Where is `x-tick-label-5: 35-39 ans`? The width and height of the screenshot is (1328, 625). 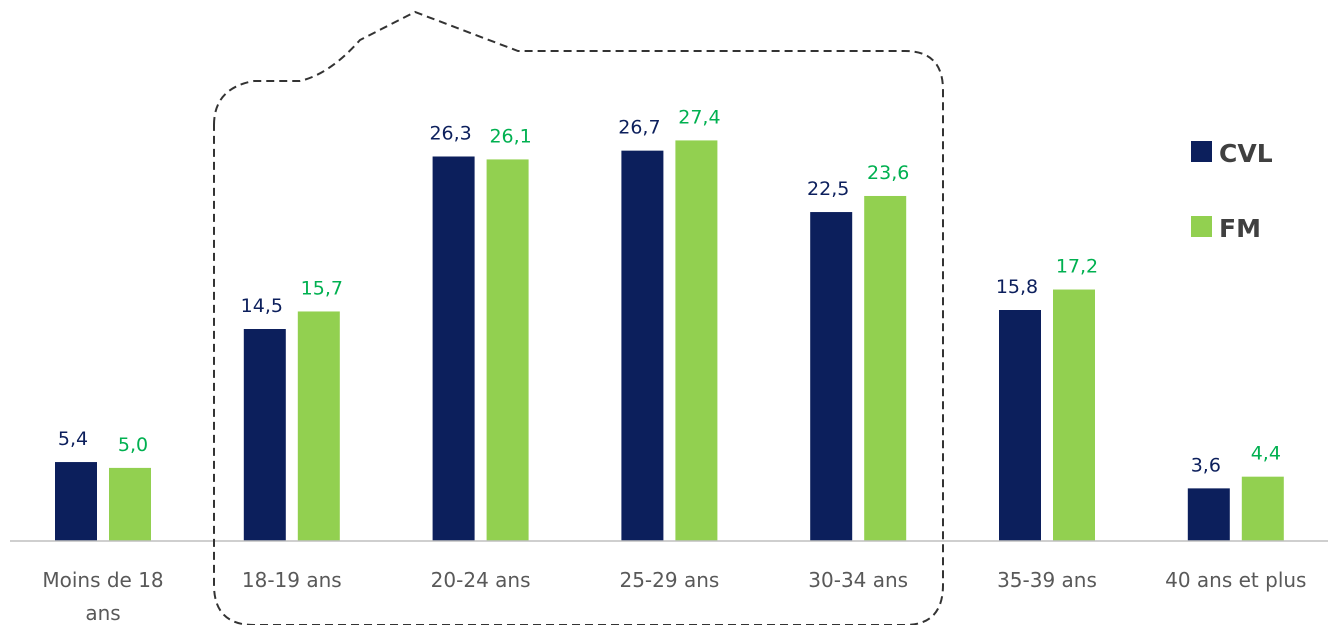
x-tick-label-5: 35-39 ans is located at coordinates (1047, 580).